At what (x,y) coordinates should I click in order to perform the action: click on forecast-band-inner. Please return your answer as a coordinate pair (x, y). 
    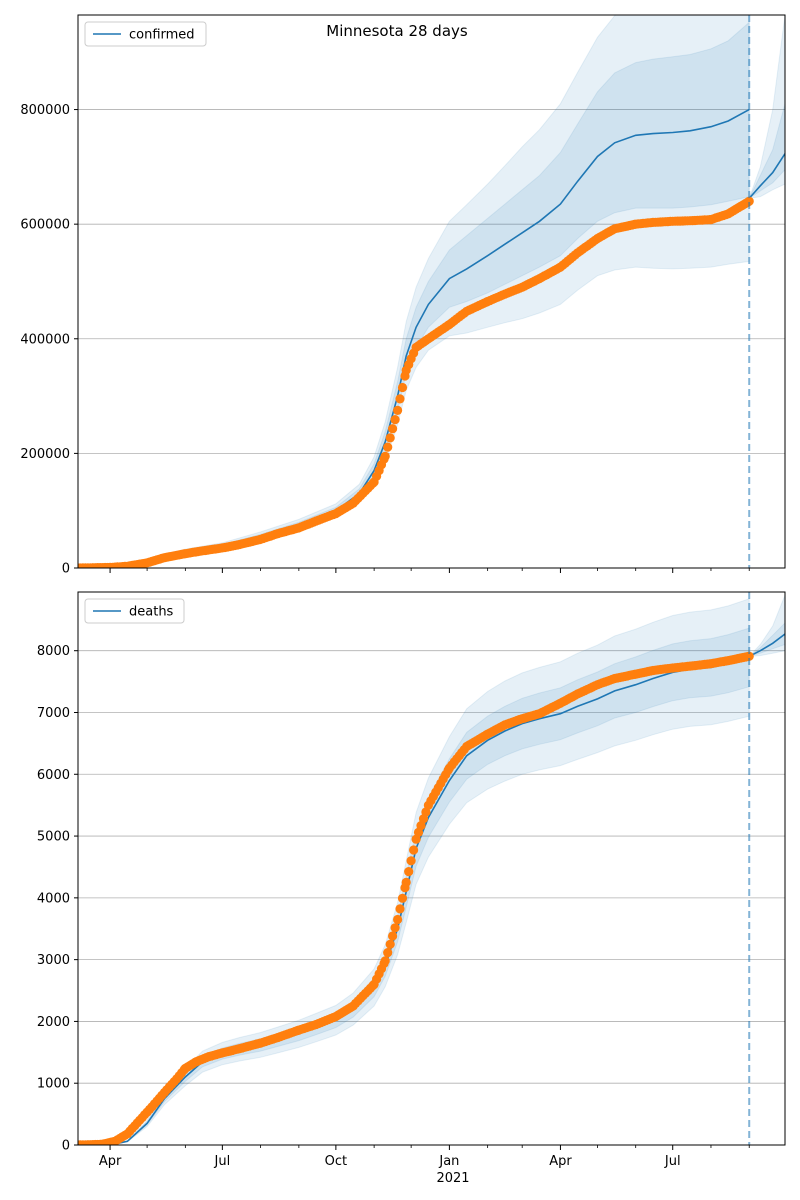
    Looking at the image, I should click on (766, 151).